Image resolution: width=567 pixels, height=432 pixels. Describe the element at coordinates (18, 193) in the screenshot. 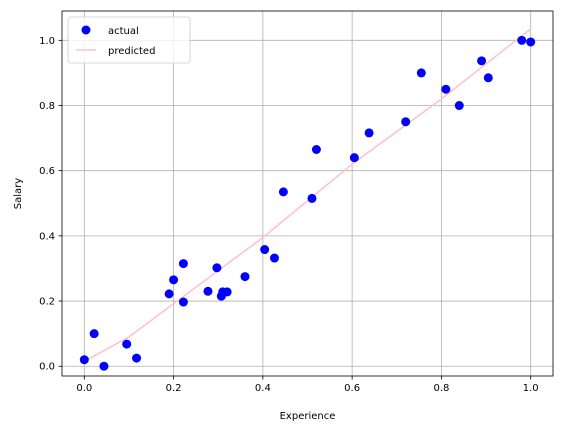

I see `y-axis-label: Salary` at that location.